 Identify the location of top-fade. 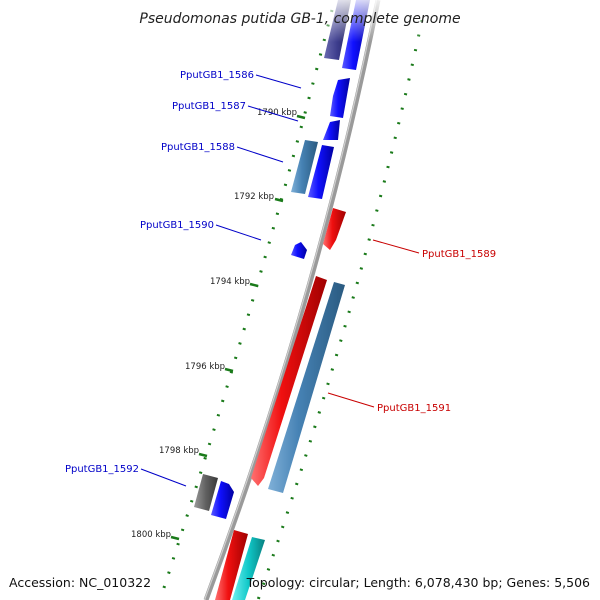
(350, 21).